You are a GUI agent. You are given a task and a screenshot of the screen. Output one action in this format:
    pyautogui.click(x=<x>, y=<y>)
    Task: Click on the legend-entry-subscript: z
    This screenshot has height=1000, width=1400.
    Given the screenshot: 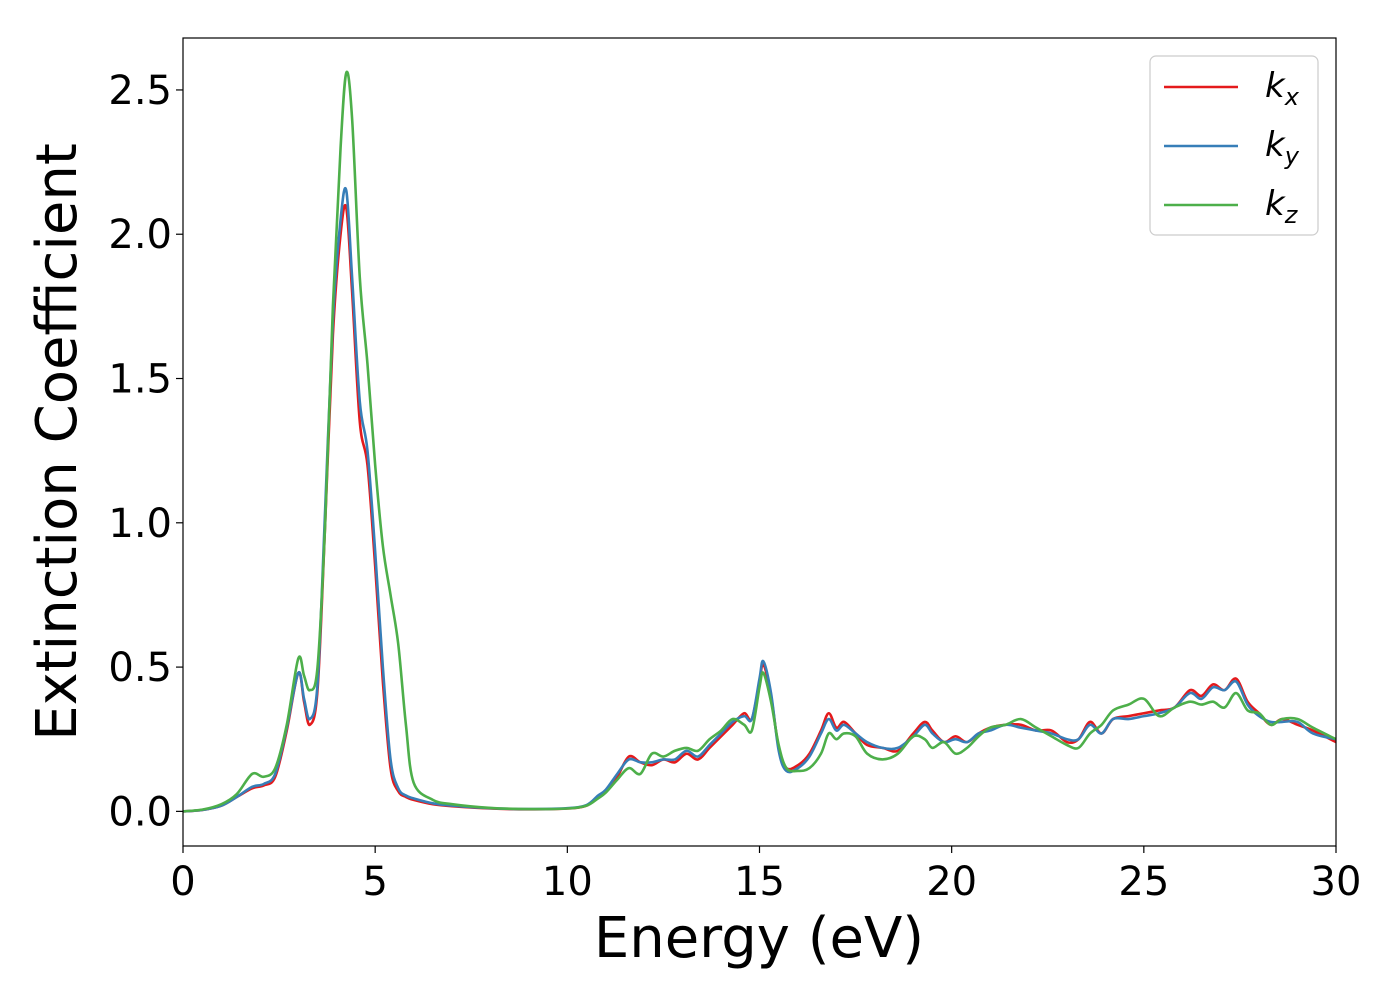 What is the action you would take?
    pyautogui.click(x=1291, y=215)
    